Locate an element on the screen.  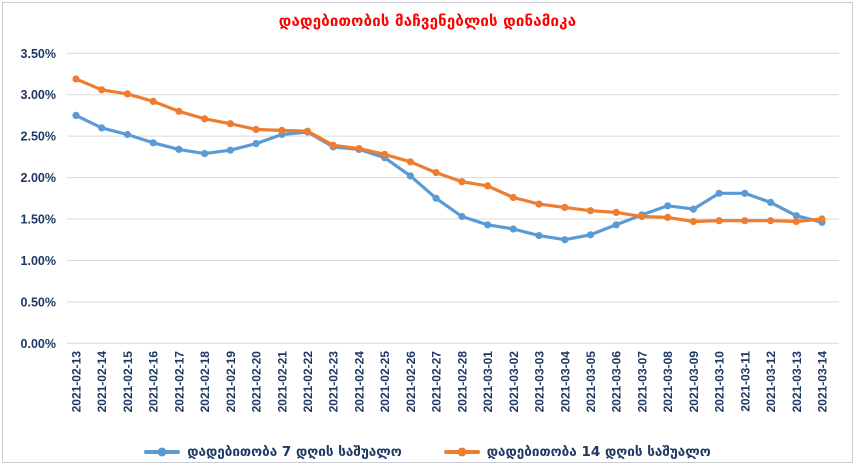
x-tick-label: 2021-02-19 is located at coordinates (231, 382).